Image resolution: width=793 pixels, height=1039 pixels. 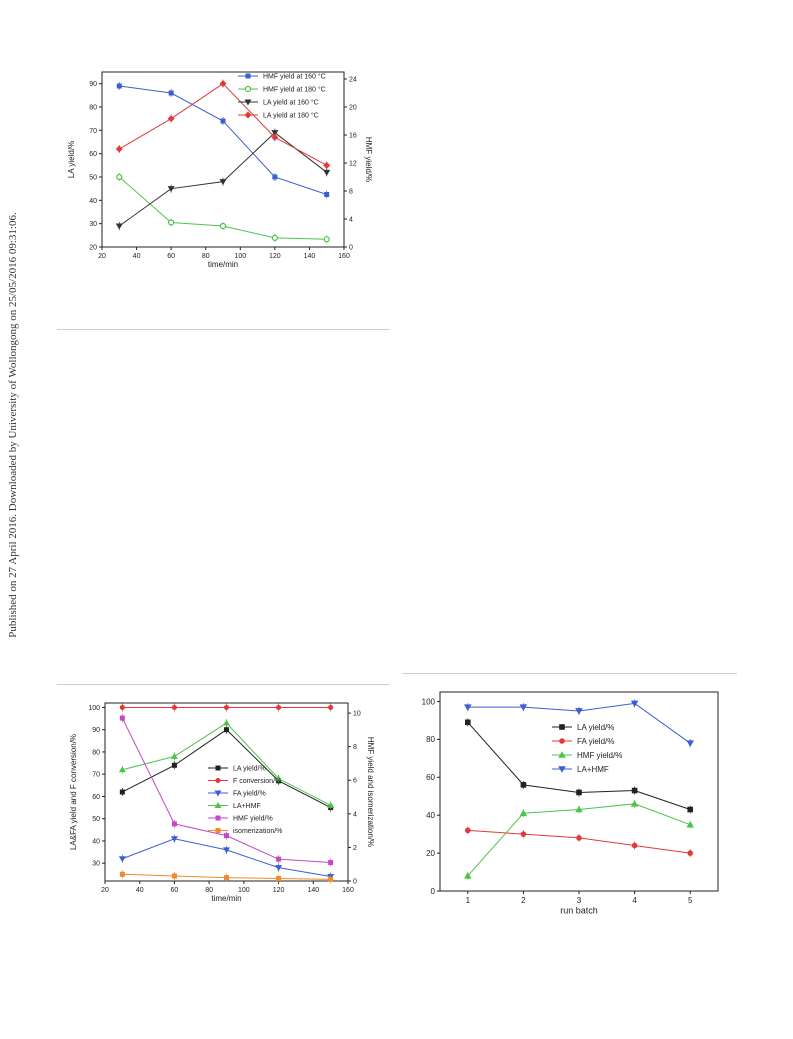 I want to click on legend: LA yield/% FA yield/% HMF yield/% LA+HMF, so click(x=587, y=748).